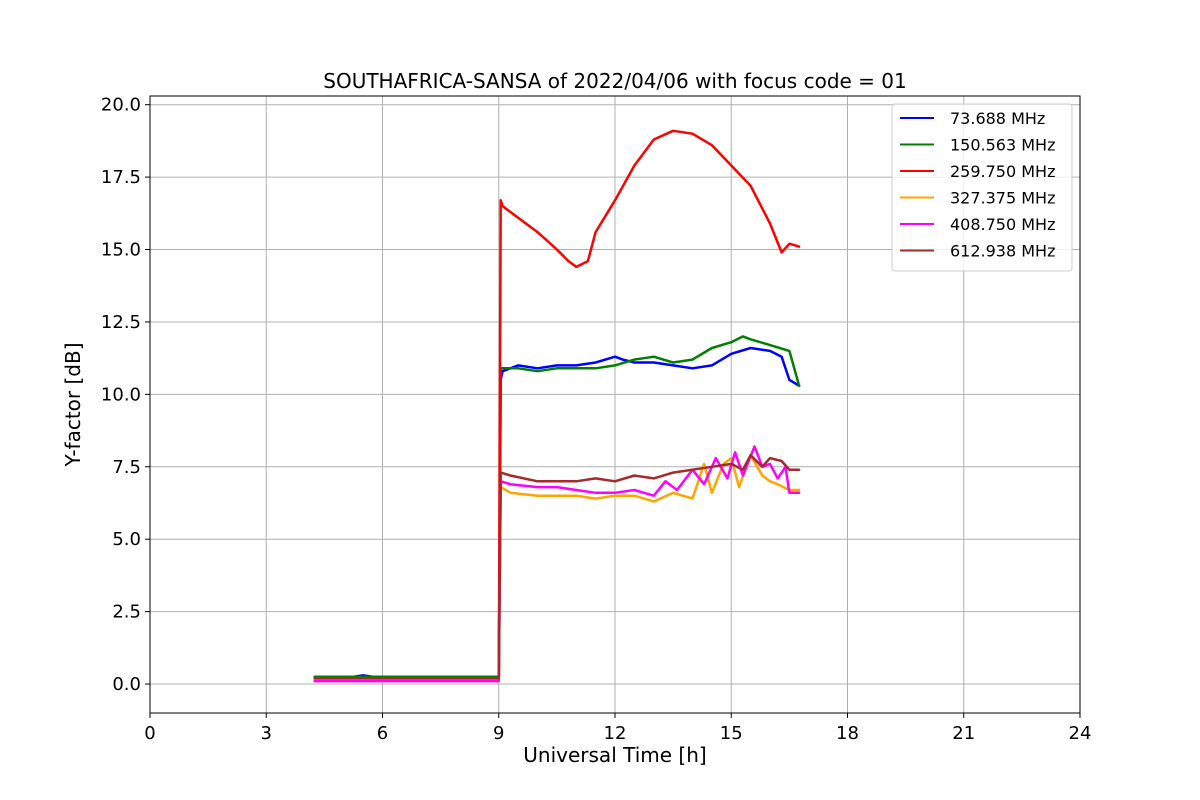 Image resolution: width=1200 pixels, height=800 pixels. I want to click on legend-label: 612.938 MHz, so click(1002, 251).